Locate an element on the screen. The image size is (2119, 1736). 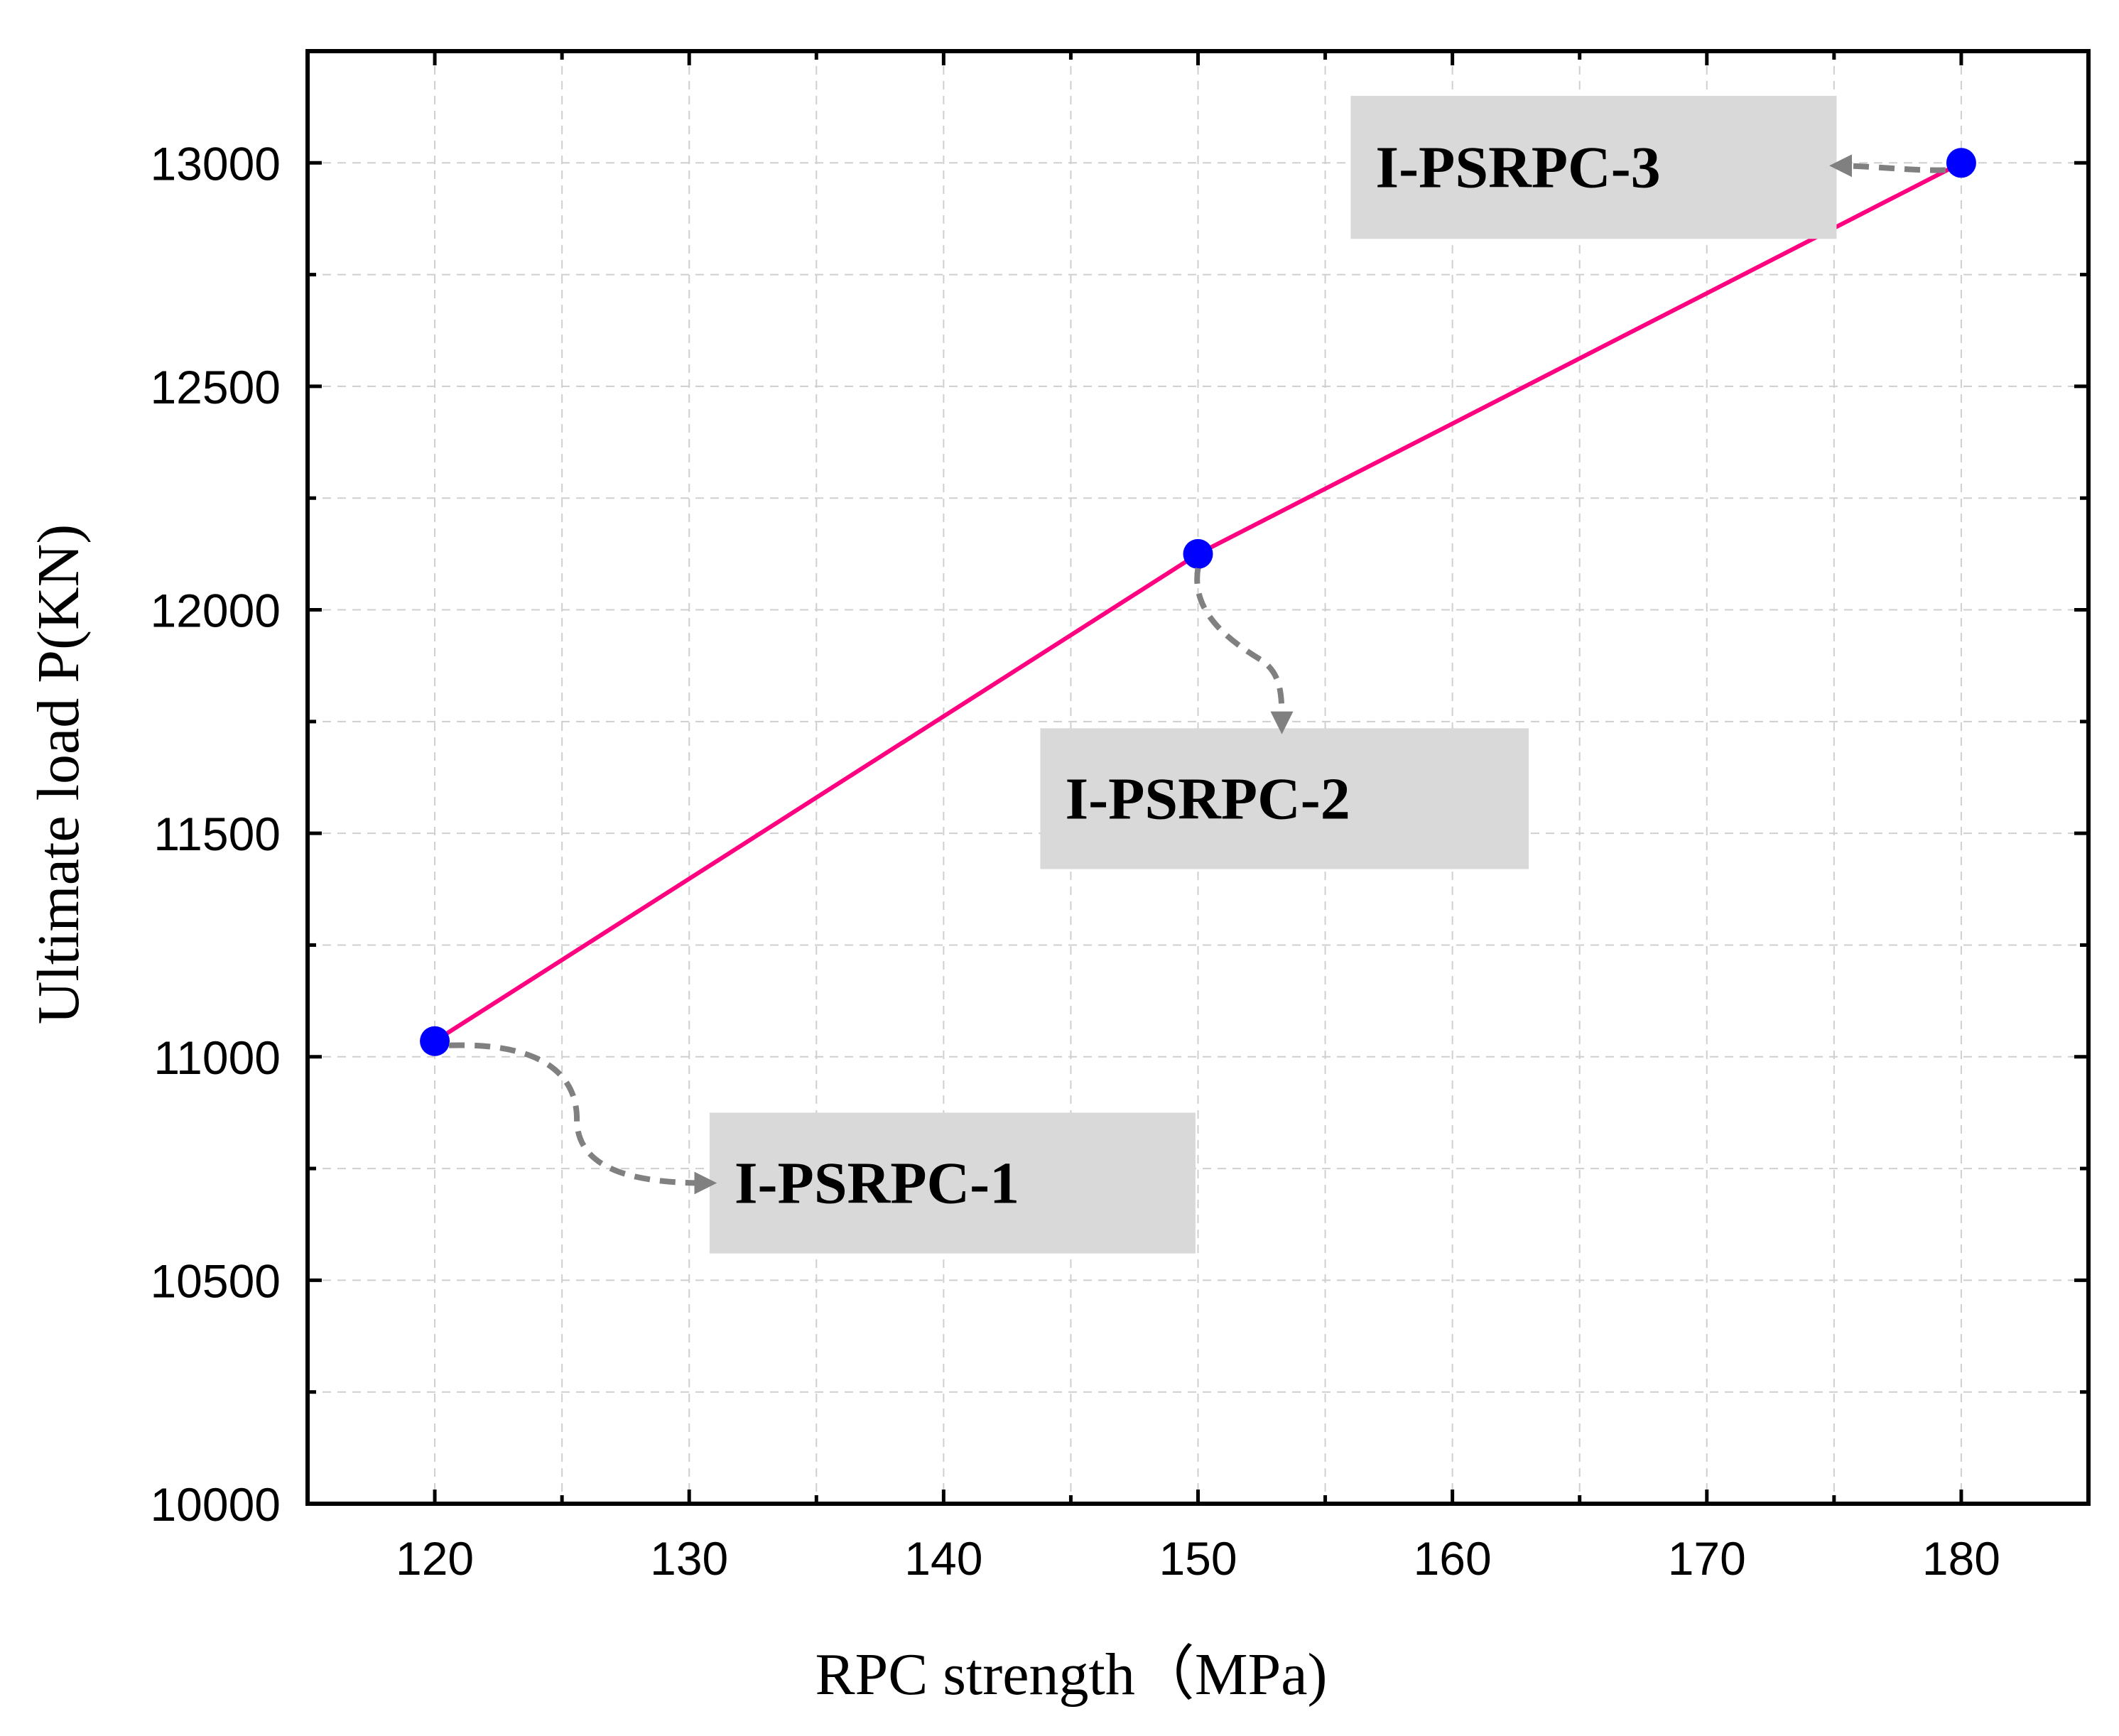
y-tick-label: 11500 is located at coordinates (217, 834).